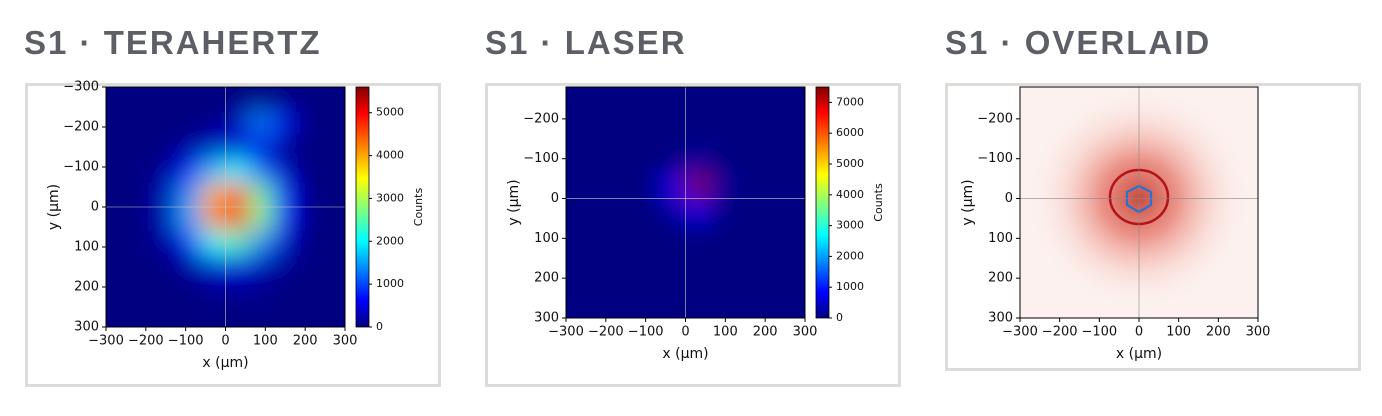 The height and width of the screenshot is (416, 1382). What do you see at coordinates (586, 42) in the screenshot?
I see `panel-title: S1 · LASER` at bounding box center [586, 42].